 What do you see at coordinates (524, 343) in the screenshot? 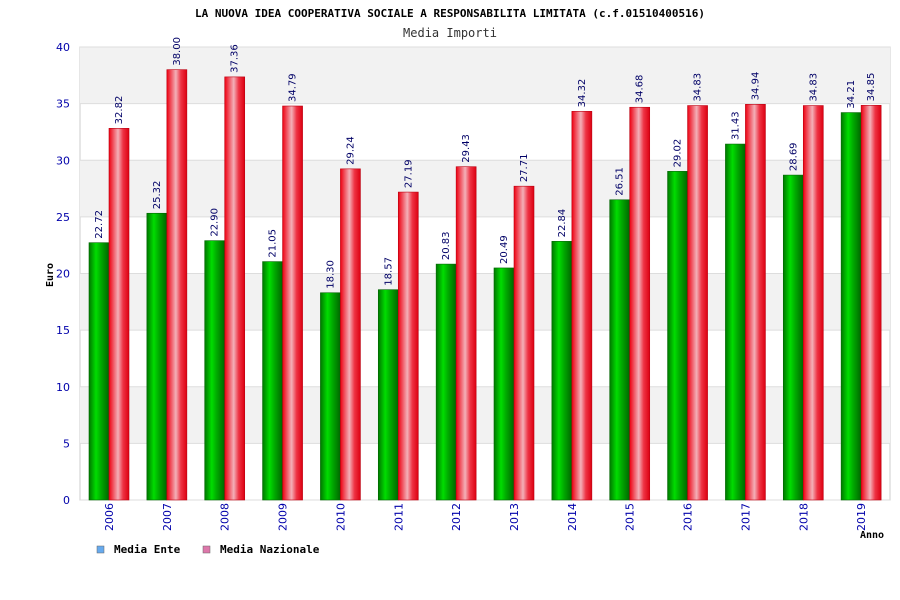
I see `bar-media-nazionale-2013` at bounding box center [524, 343].